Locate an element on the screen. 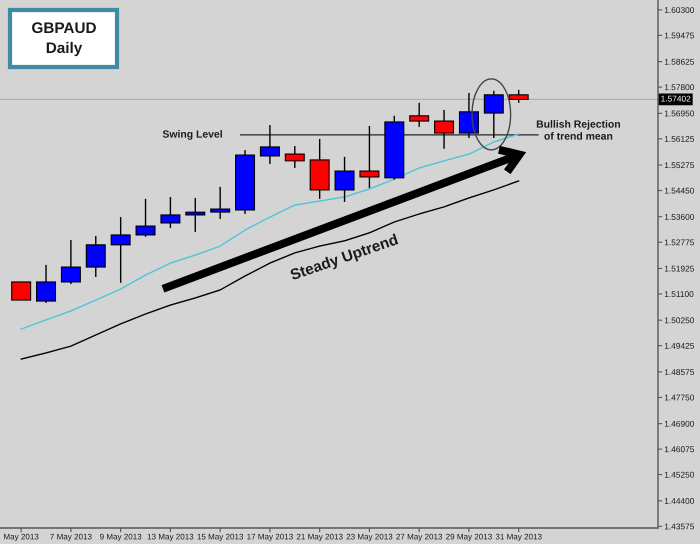  y-tick-label: 1.60300 is located at coordinates (679, 10).